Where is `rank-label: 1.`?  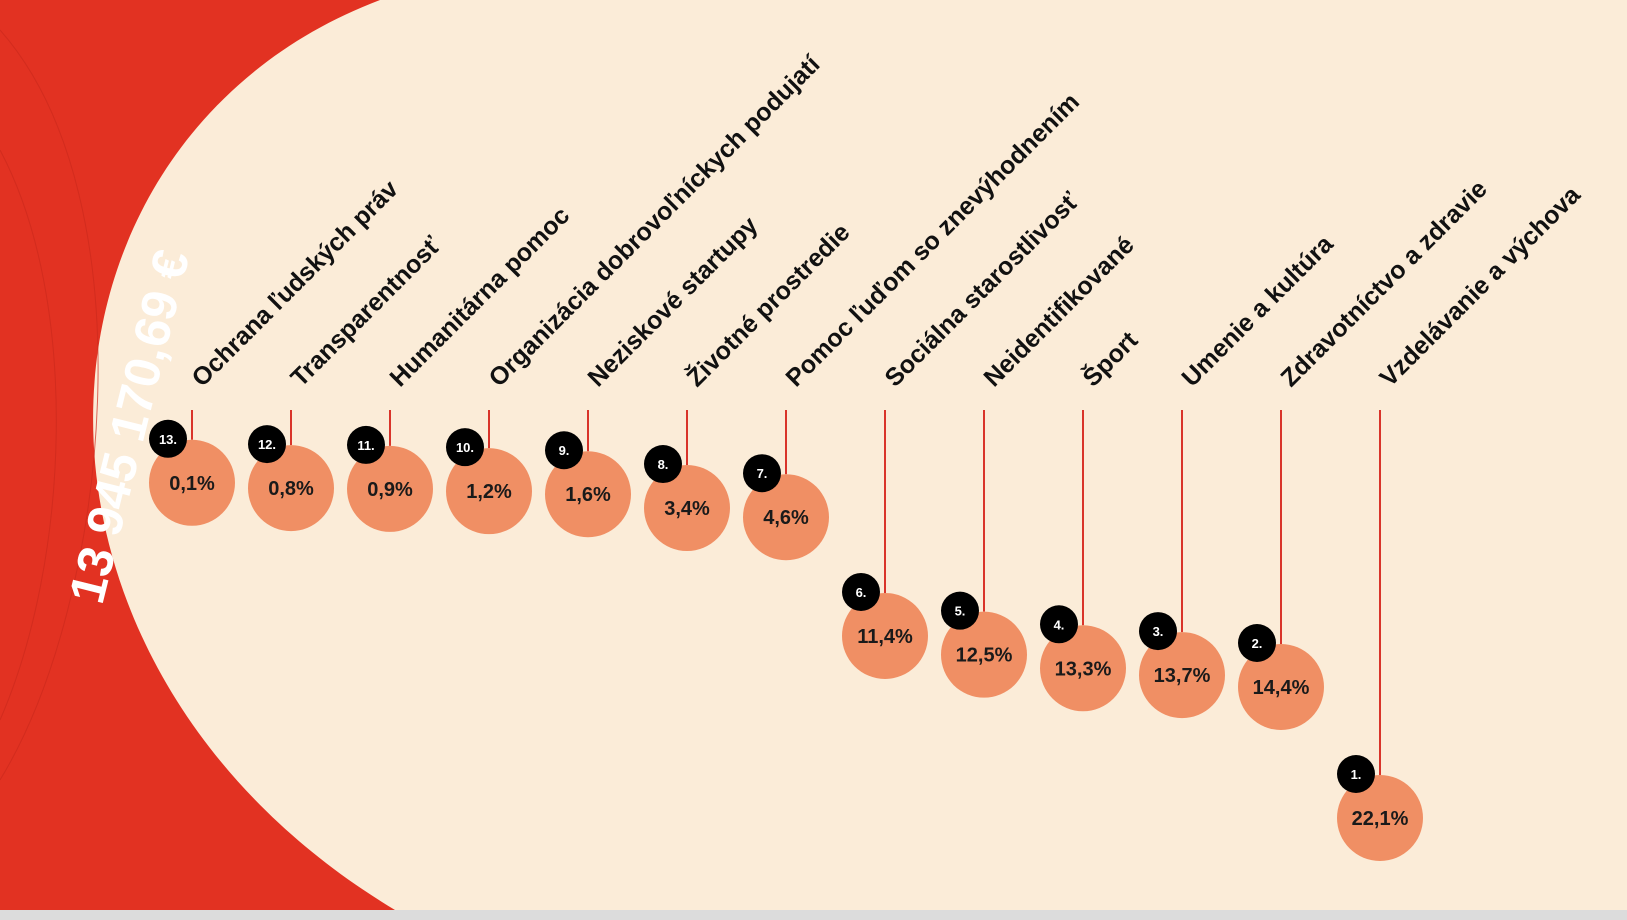 rank-label: 1. is located at coordinates (1356, 774).